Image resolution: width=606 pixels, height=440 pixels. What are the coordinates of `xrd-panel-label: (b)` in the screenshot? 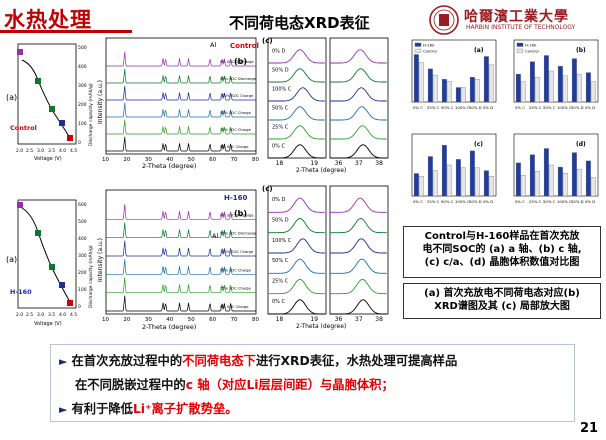 It's located at (240, 213).